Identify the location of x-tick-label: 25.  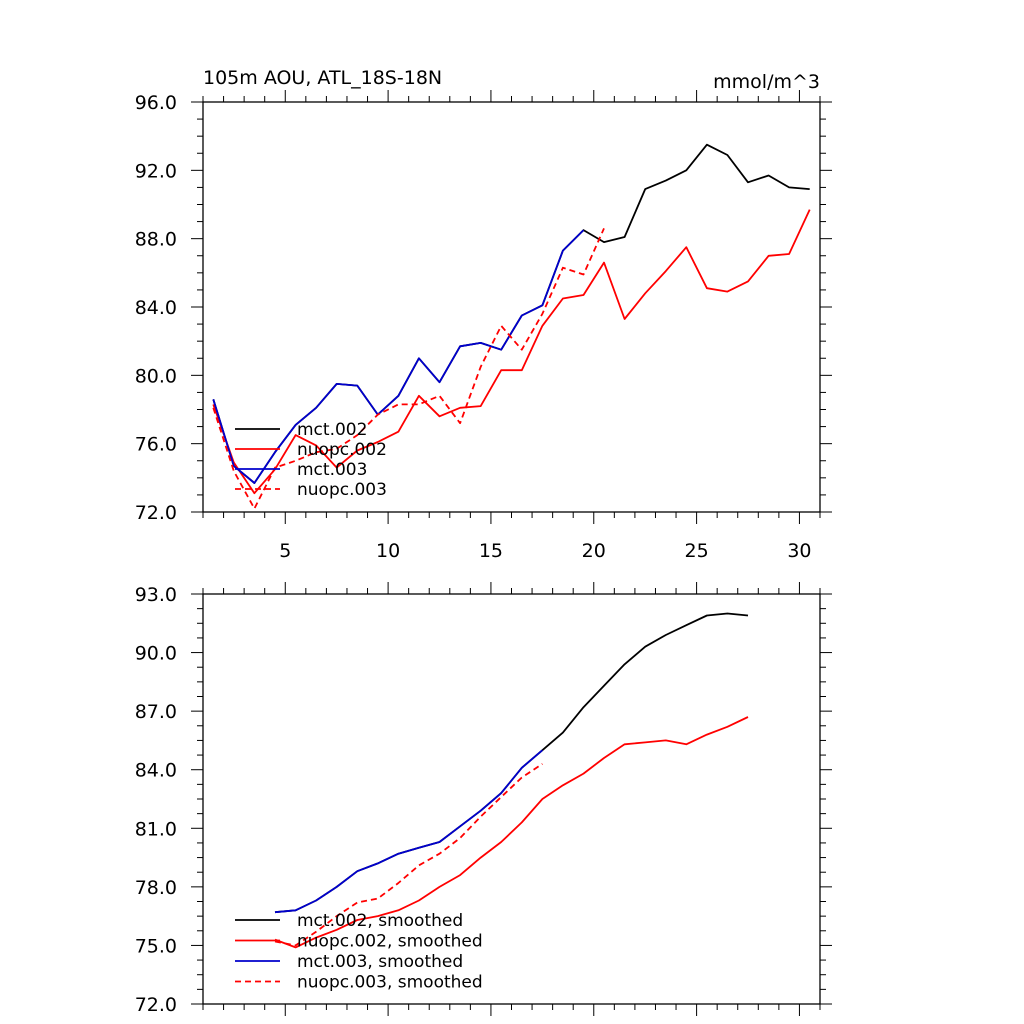
(697, 551).